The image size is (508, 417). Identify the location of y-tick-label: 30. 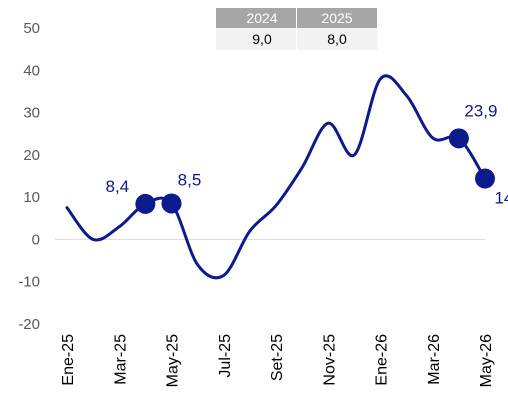
(31, 113).